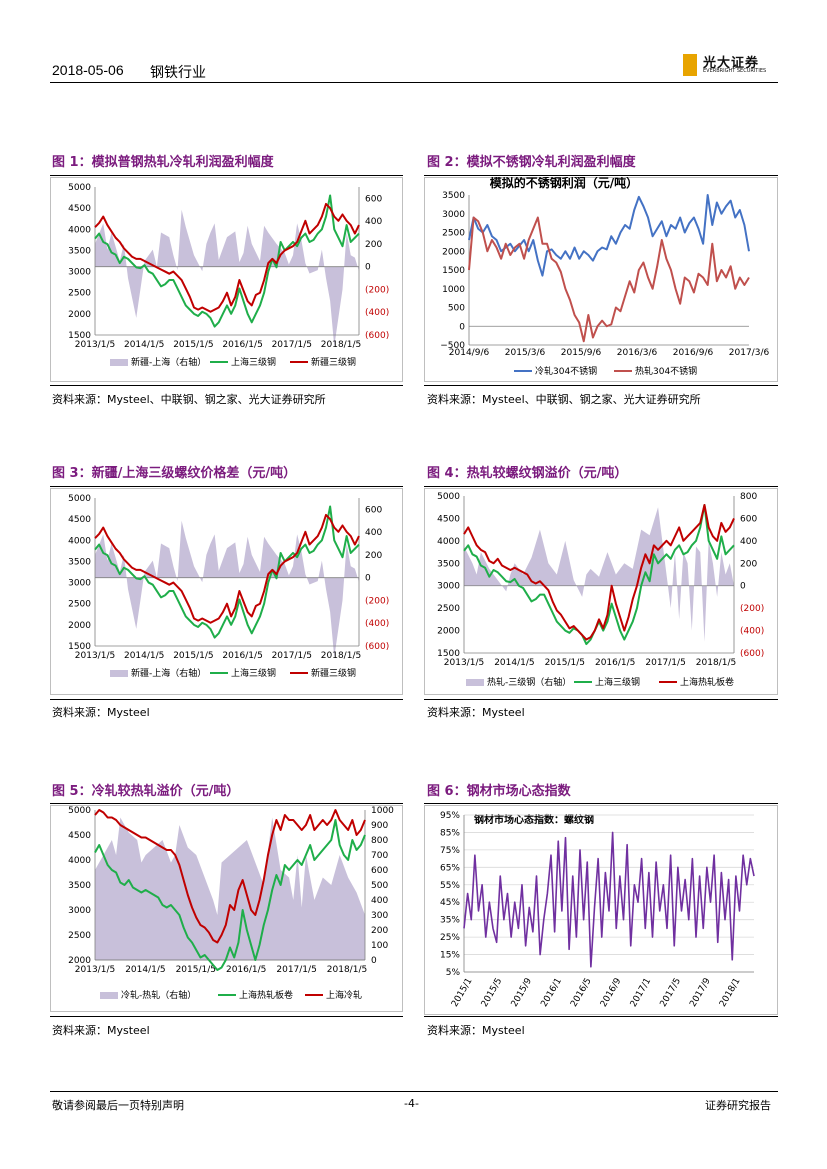  I want to click on page-number: -4-, so click(411, 1103).